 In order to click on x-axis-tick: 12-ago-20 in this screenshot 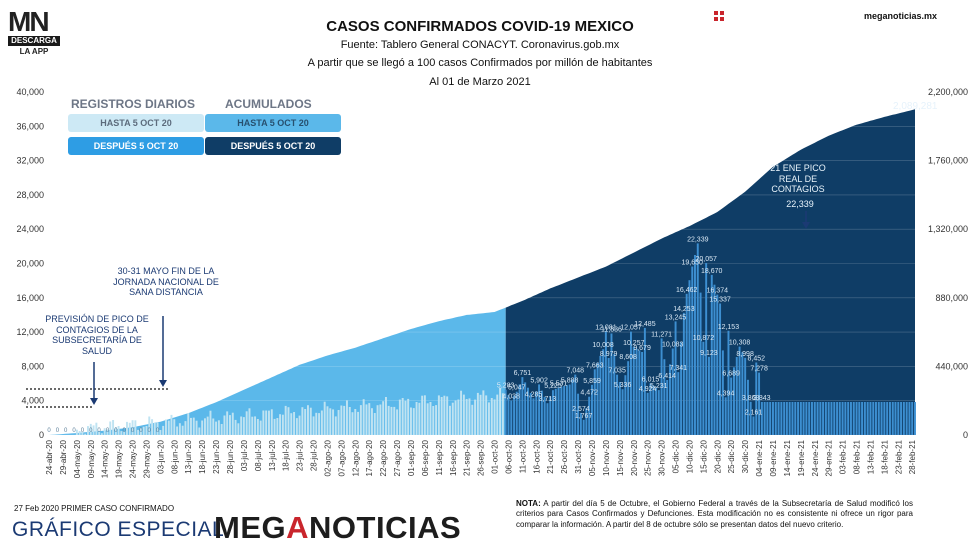, I will do `click(355, 457)`.